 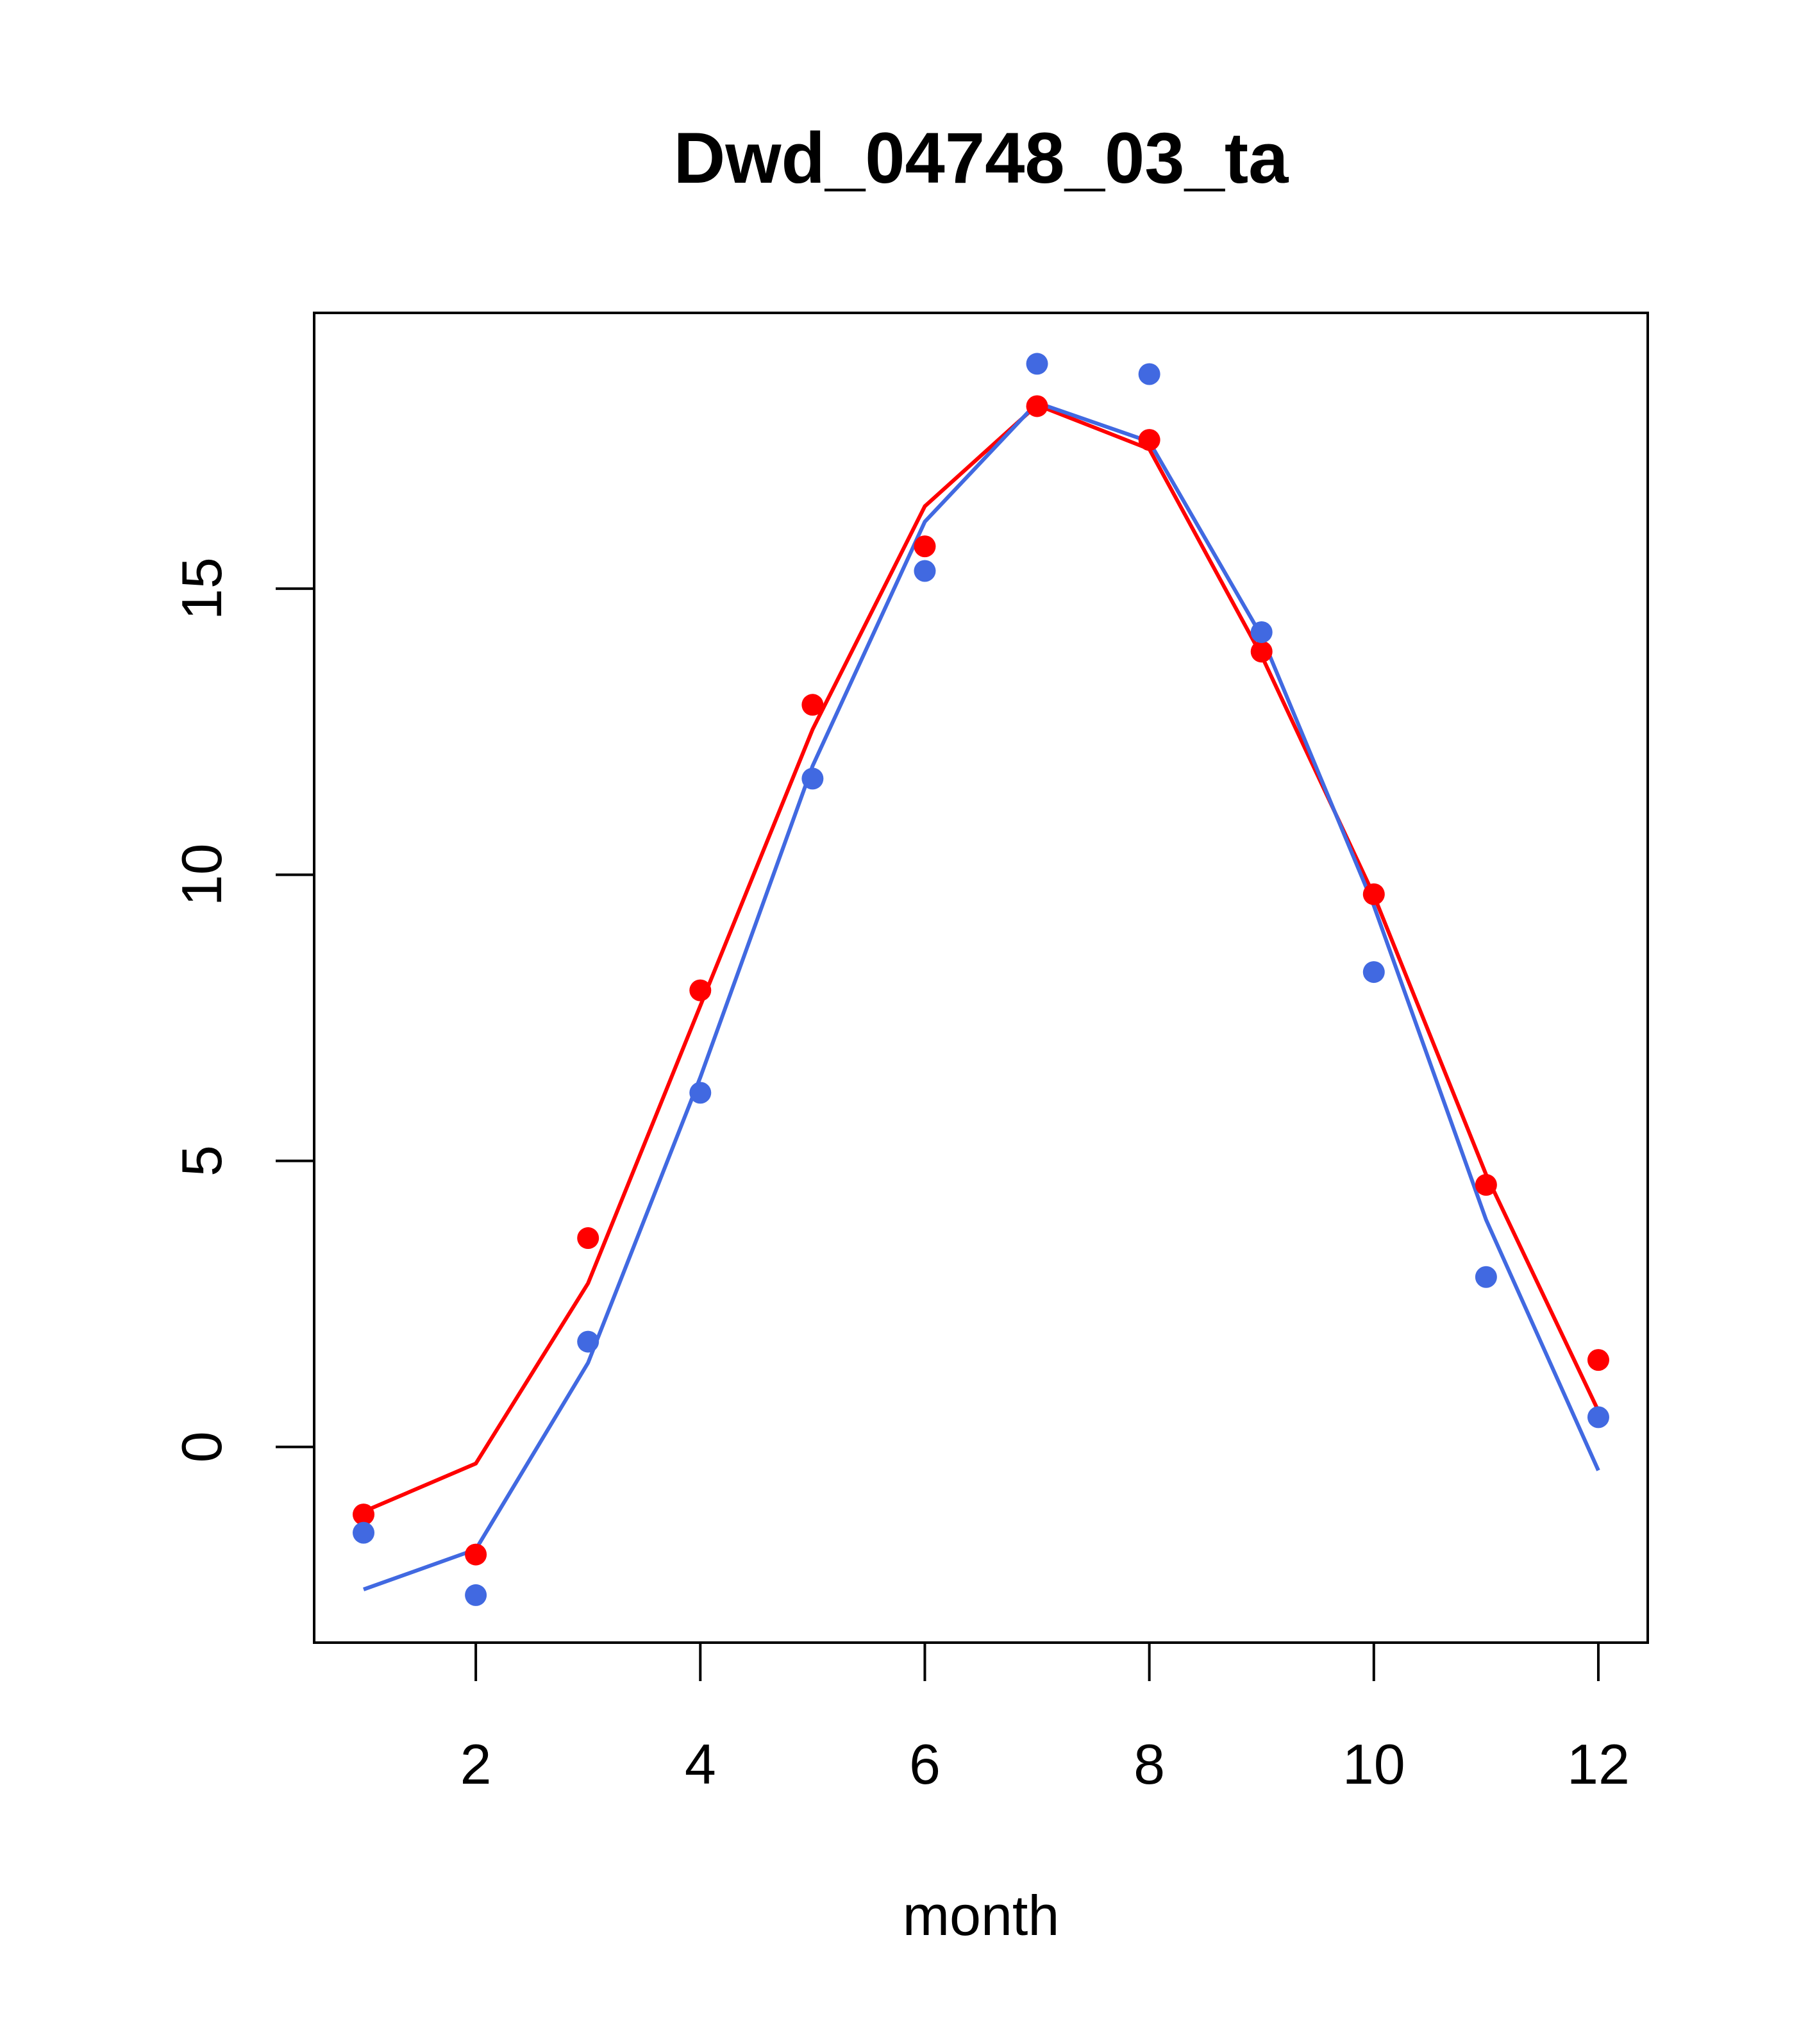 What do you see at coordinates (981, 158) in the screenshot?
I see `chart-title: Dwd_04748_03_ta` at bounding box center [981, 158].